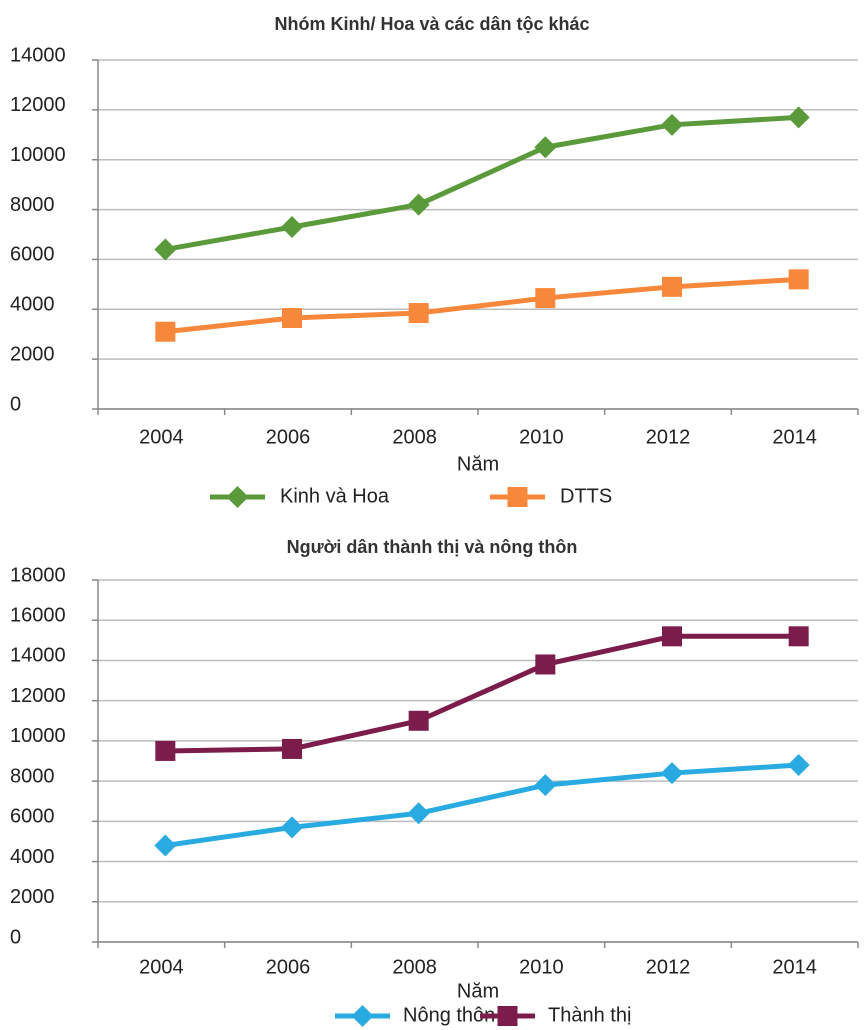 This screenshot has height=1030, width=864. What do you see at coordinates (432, 547) in the screenshot?
I see `chart-title: Người dân thành thị và nông thôn` at bounding box center [432, 547].